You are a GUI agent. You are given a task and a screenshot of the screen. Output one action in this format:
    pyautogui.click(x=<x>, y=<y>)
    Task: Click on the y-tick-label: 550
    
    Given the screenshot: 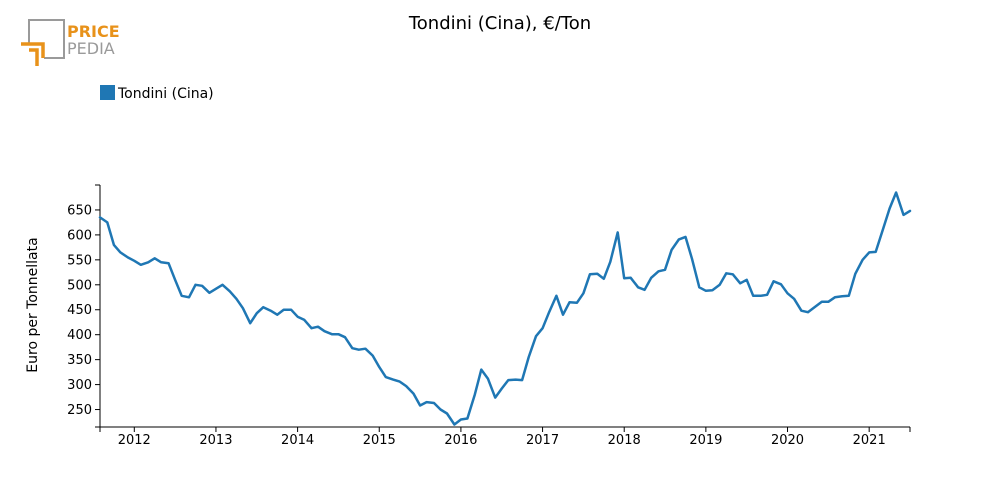 What is the action you would take?
    pyautogui.click(x=79, y=260)
    